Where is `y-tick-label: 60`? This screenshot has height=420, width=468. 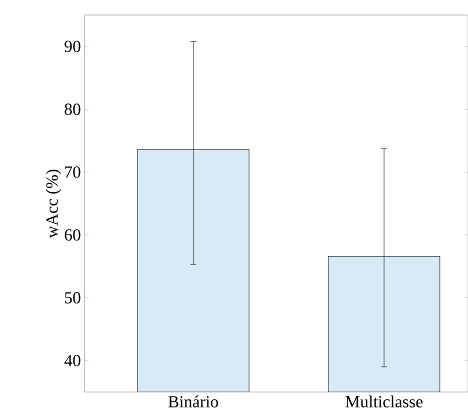
y-tick-label: 60 is located at coordinates (72, 235).